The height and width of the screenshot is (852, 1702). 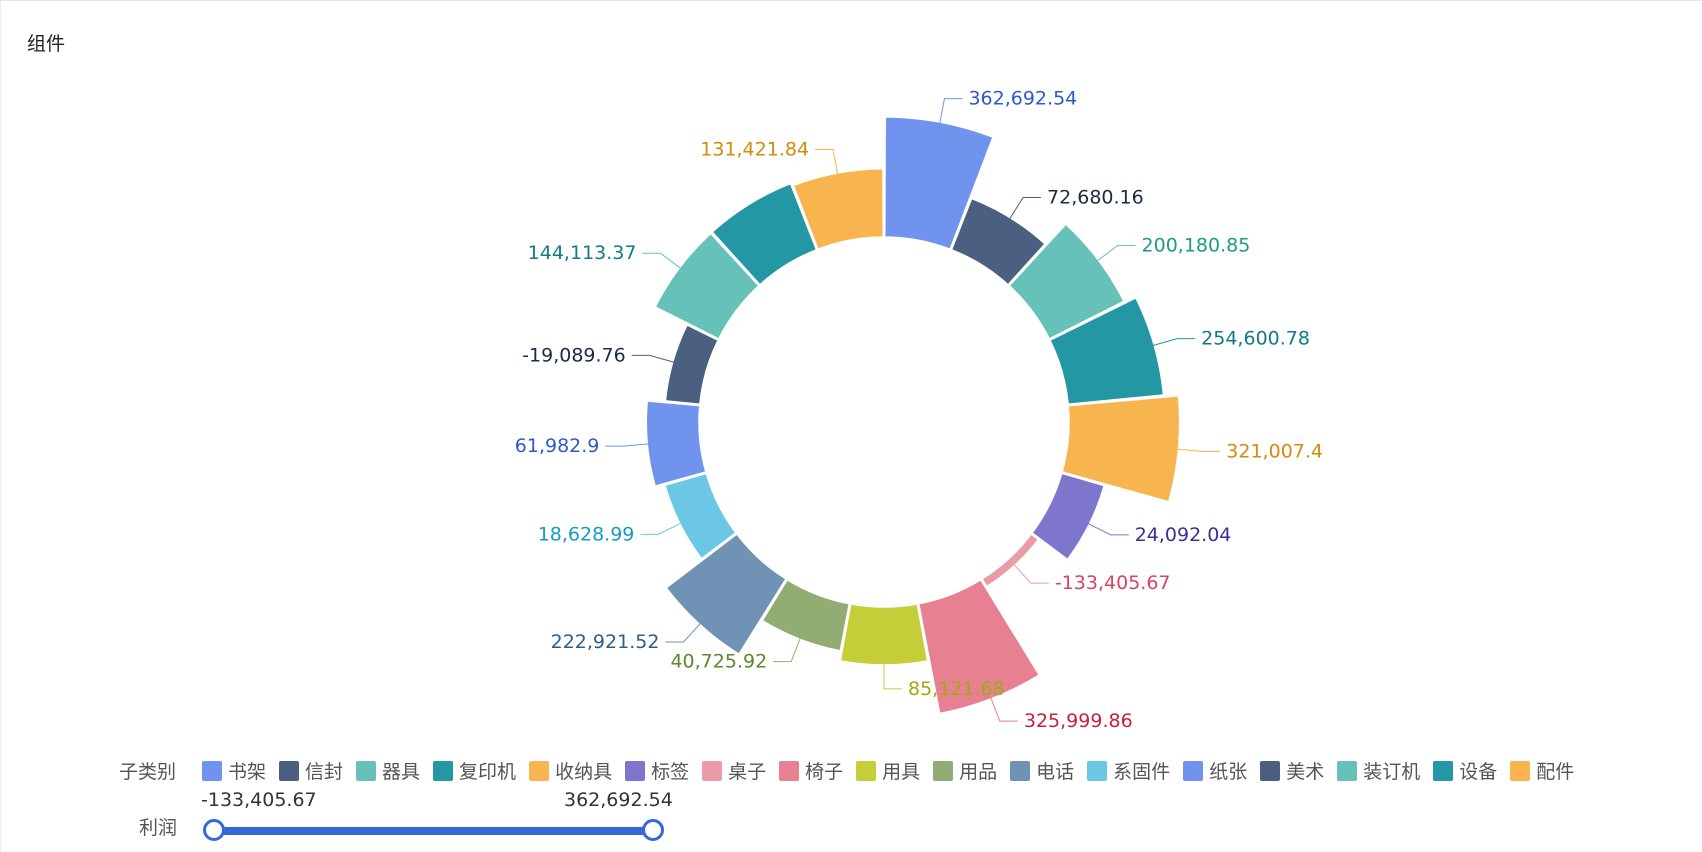 I want to click on legend-item: 设备, so click(x=1465, y=770).